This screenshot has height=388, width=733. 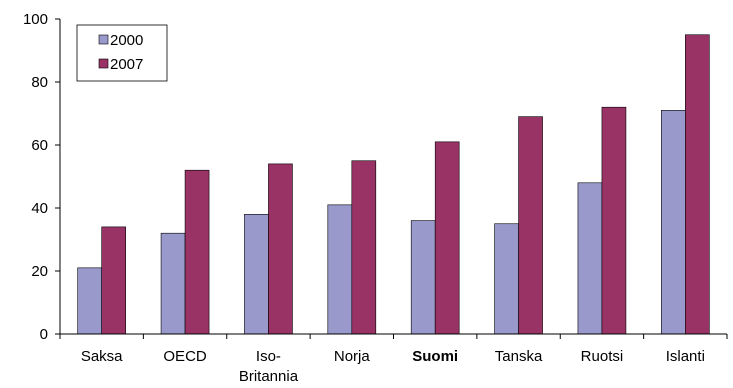 I want to click on x-category-label: Islanti, so click(x=685, y=356).